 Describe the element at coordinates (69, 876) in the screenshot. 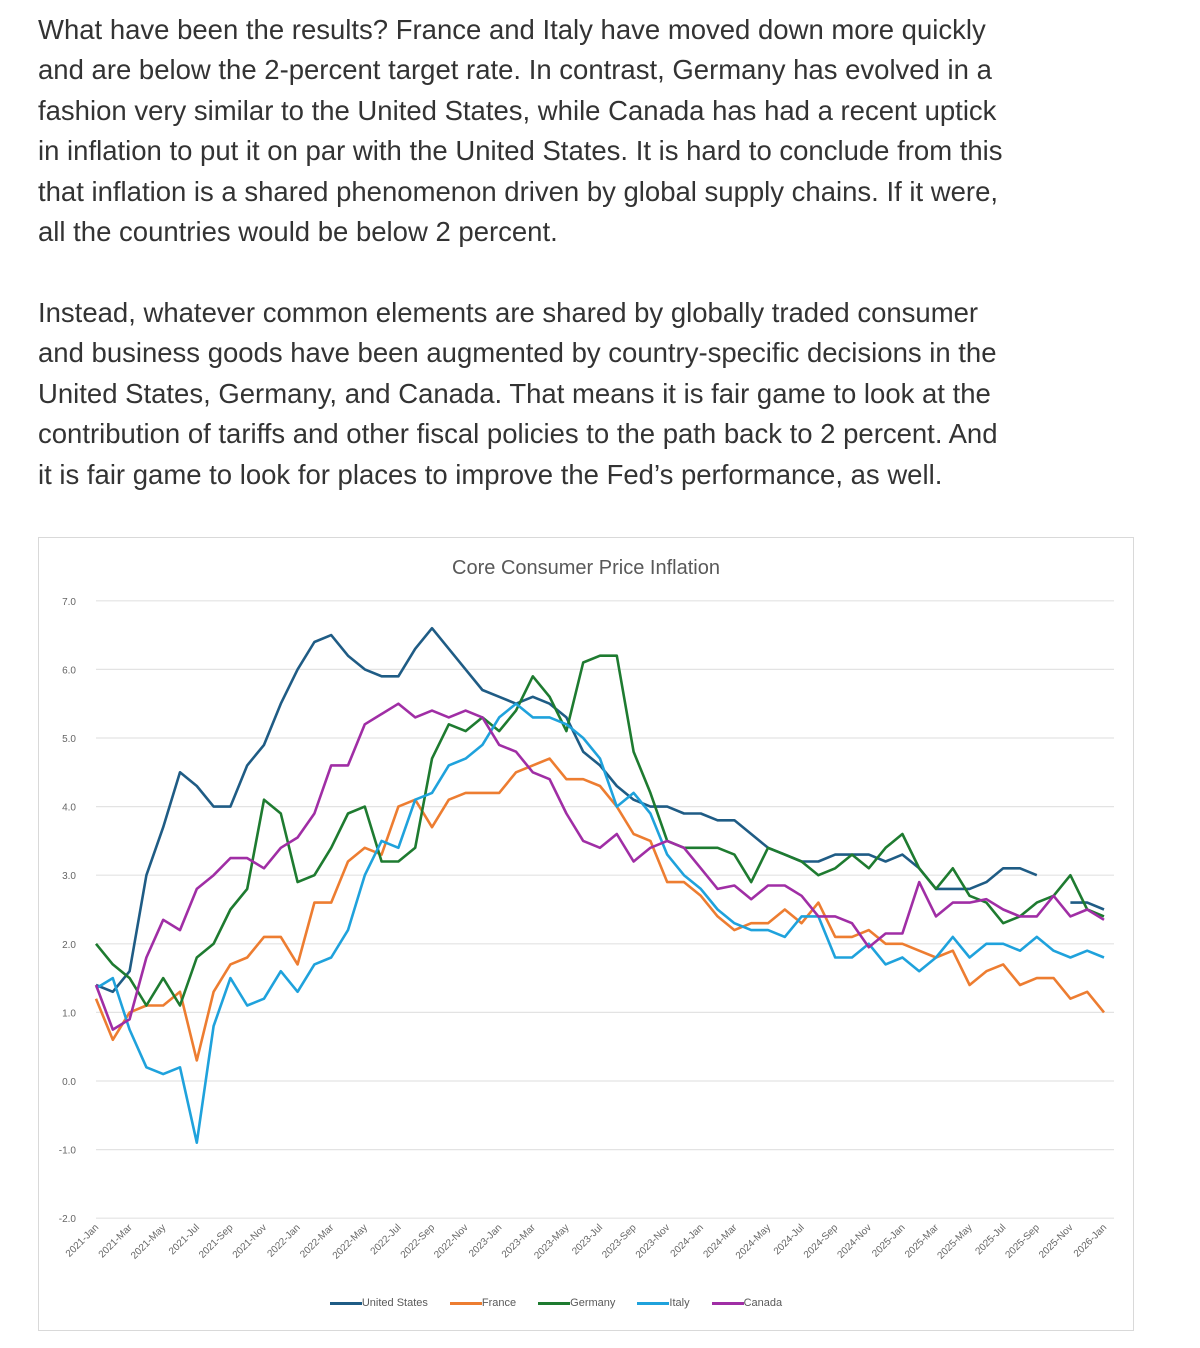

I see `y-tick-label: 3.0` at that location.